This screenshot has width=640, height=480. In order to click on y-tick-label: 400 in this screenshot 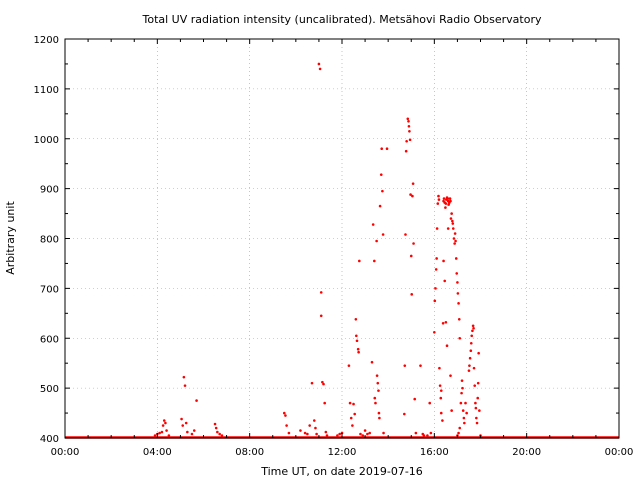, I will do `click(49, 439)`.